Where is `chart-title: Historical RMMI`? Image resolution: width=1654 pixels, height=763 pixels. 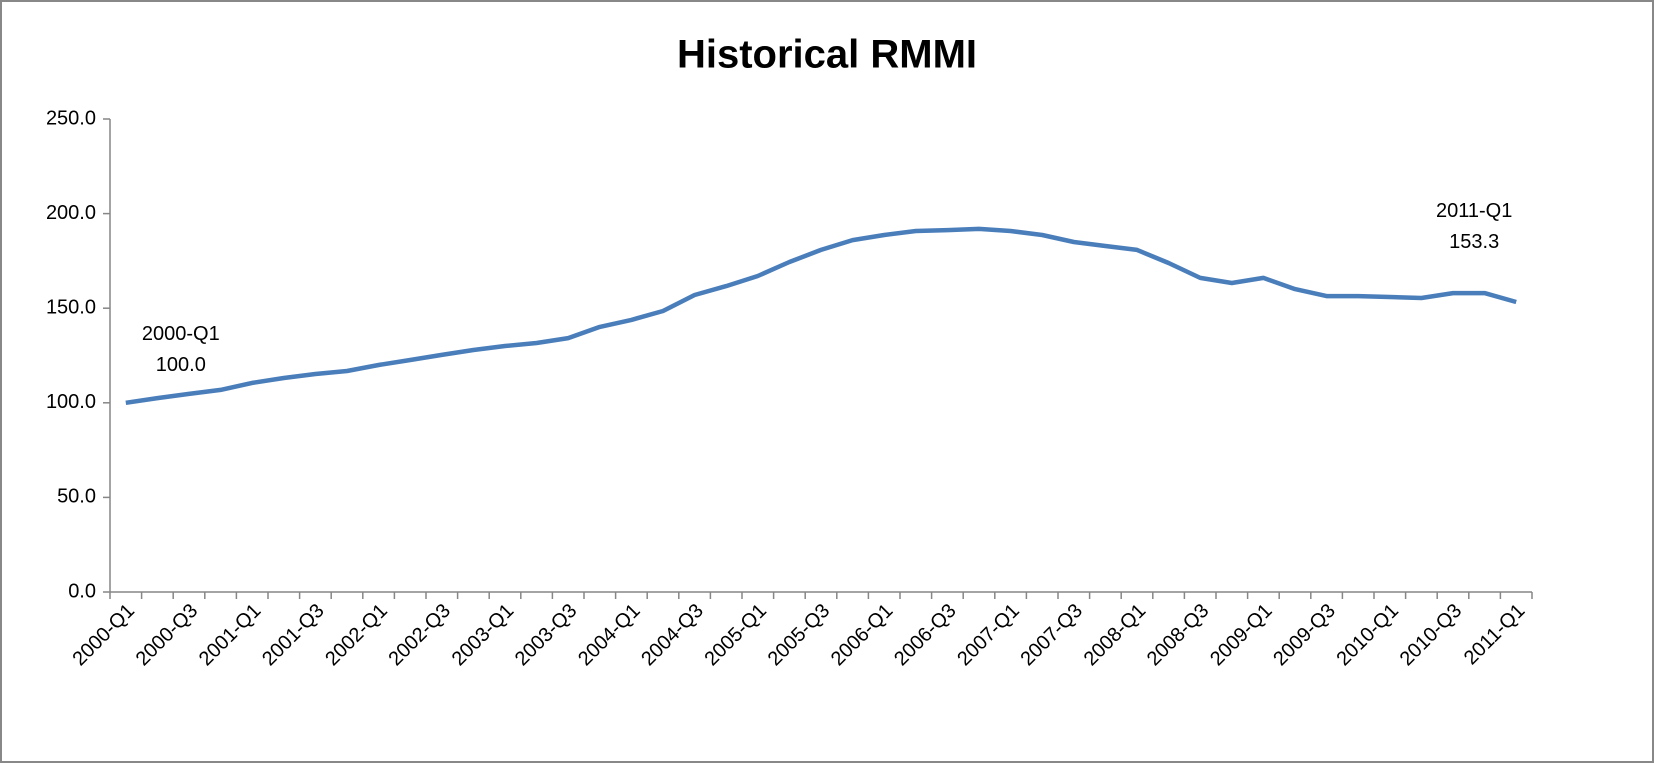
chart-title: Historical RMMI is located at coordinates (827, 55).